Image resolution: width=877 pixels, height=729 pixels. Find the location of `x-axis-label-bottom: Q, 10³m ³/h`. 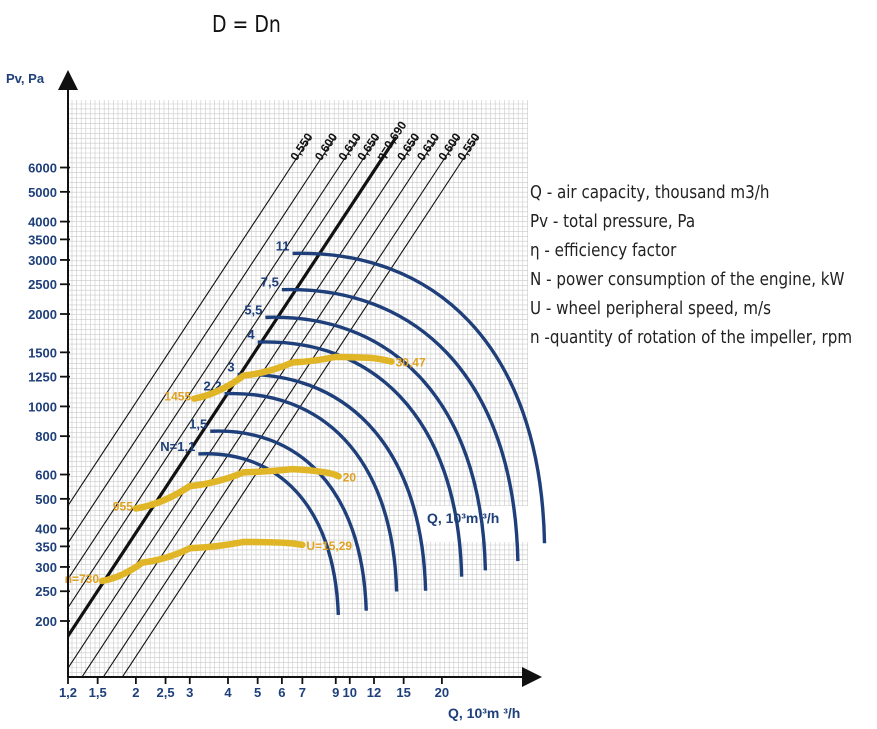

x-axis-label-bottom: Q, 10³m ³/h is located at coordinates (484, 713).